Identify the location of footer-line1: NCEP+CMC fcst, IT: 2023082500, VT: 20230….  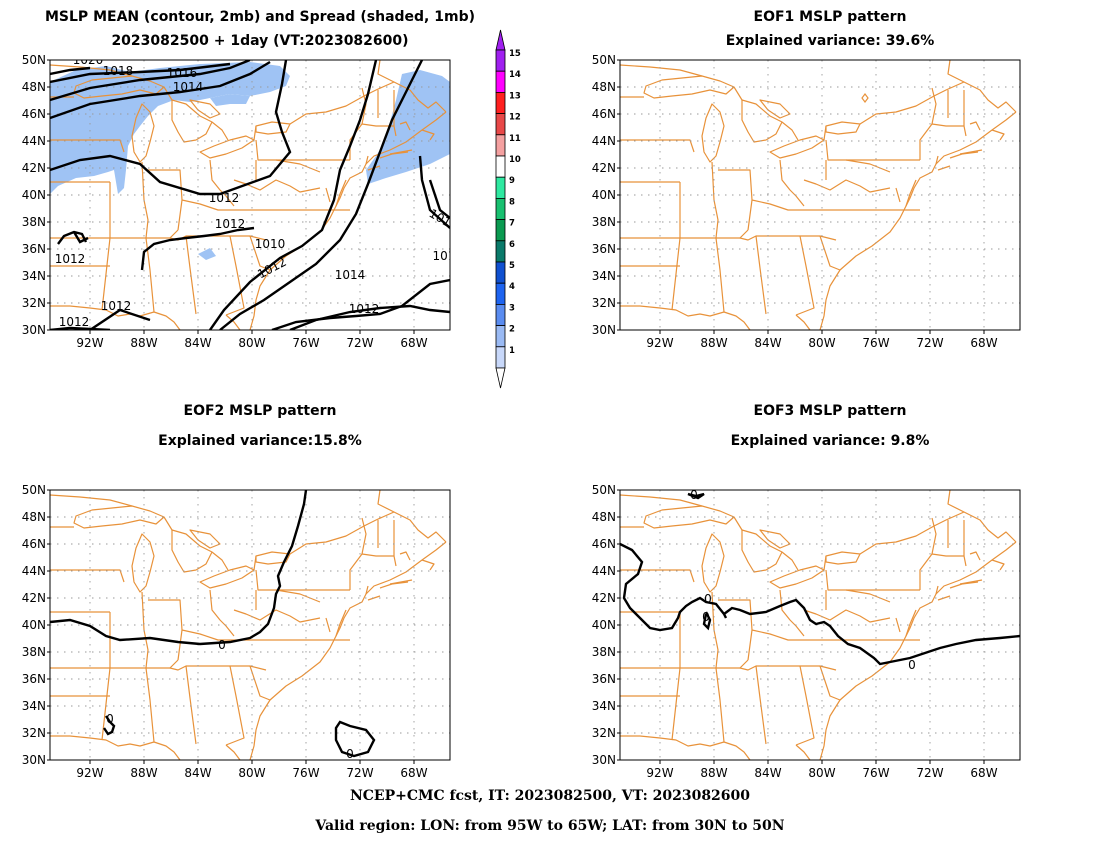
(550, 796).